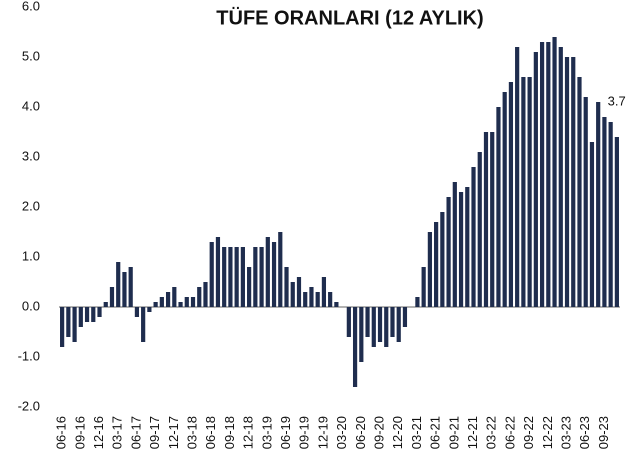  What do you see at coordinates (304, 432) in the screenshot?
I see `x-tick-label: 09-19` at bounding box center [304, 432].